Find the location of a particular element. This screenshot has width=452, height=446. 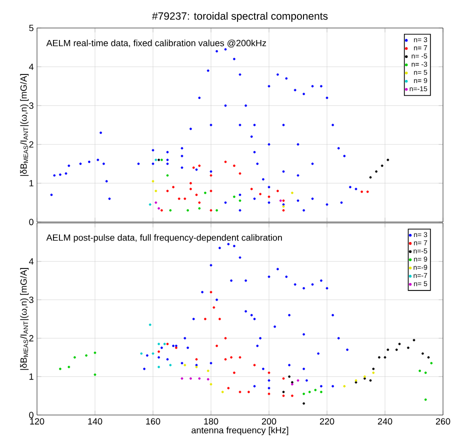

annotation: AELM post-pulse data, full frequency-dependent calibration is located at coordinates (164, 238).